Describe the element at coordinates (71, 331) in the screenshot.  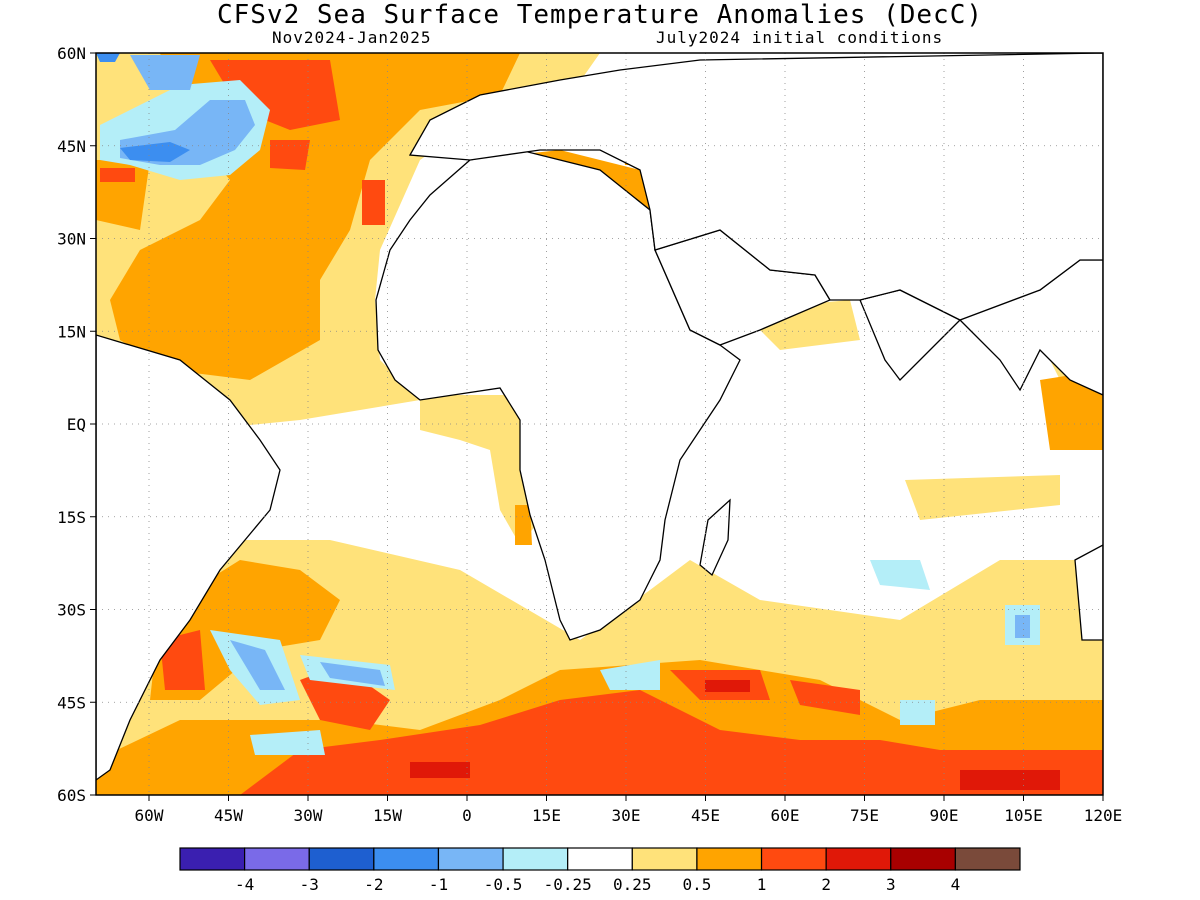
I see `y-tick-label: 15N` at that location.